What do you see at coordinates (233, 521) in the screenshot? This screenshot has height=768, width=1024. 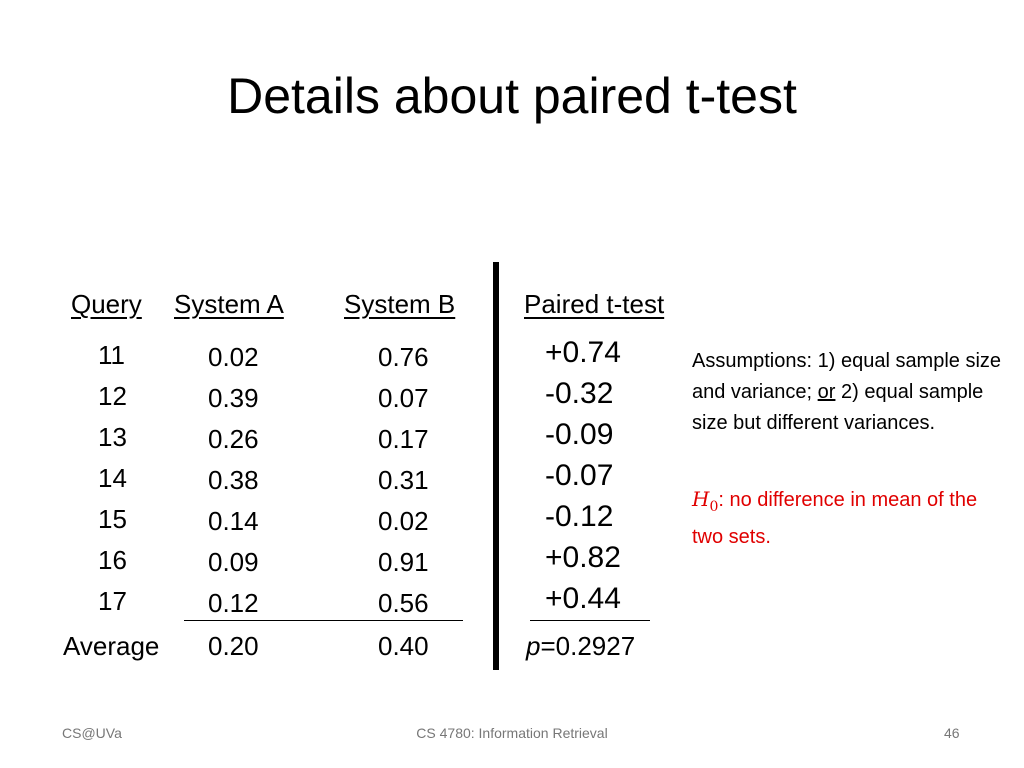 I see `cell-system-a: 0.14` at bounding box center [233, 521].